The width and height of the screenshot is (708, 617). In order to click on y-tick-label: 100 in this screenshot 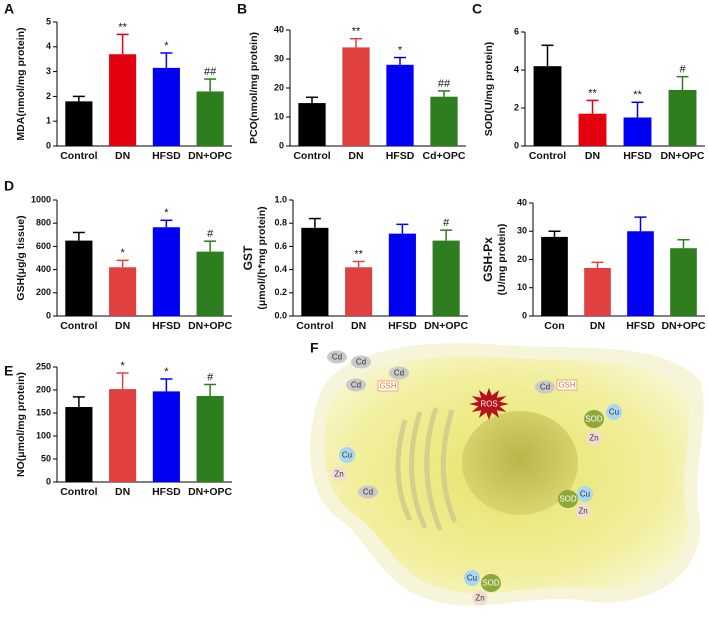, I will do `click(43, 435)`.